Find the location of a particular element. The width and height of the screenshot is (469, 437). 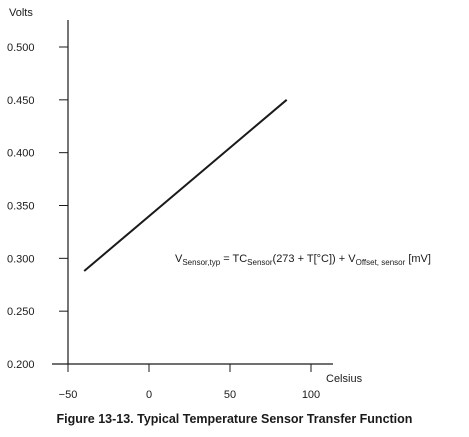

equation-subscript: Sensor is located at coordinates (260, 262).